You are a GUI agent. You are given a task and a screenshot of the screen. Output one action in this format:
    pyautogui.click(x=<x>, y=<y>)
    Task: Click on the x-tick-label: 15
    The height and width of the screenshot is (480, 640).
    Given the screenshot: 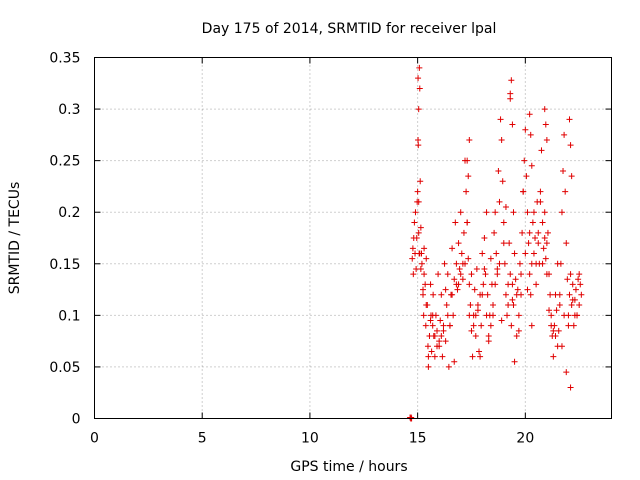 What is the action you would take?
    pyautogui.click(x=418, y=439)
    